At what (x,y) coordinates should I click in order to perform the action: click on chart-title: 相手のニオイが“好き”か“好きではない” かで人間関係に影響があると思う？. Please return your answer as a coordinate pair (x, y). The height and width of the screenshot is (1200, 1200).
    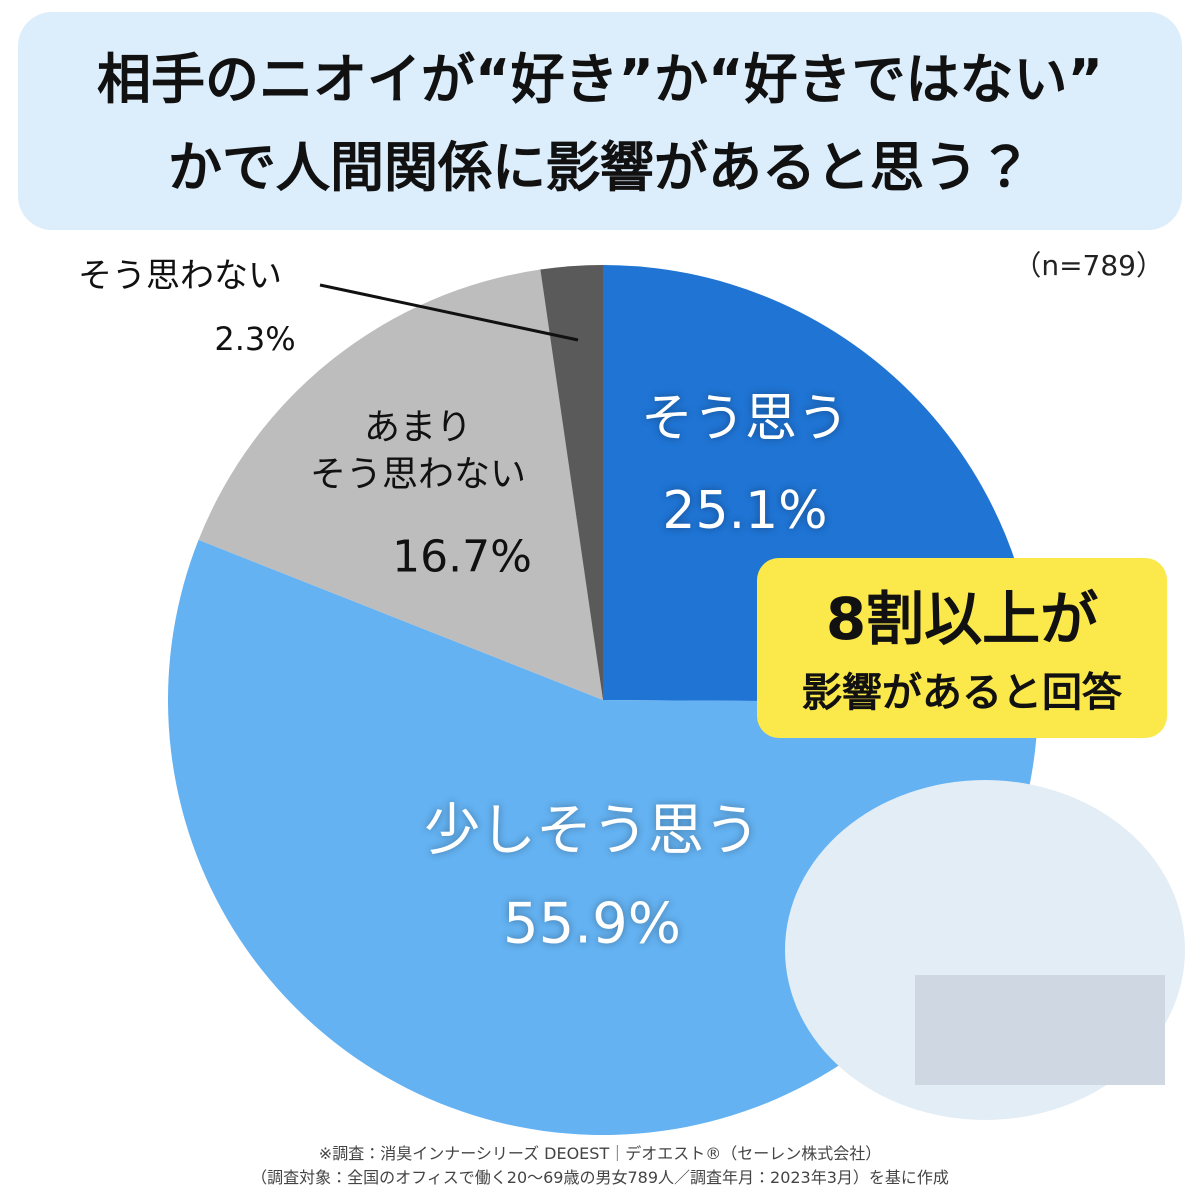
    Looking at the image, I should click on (600, 123).